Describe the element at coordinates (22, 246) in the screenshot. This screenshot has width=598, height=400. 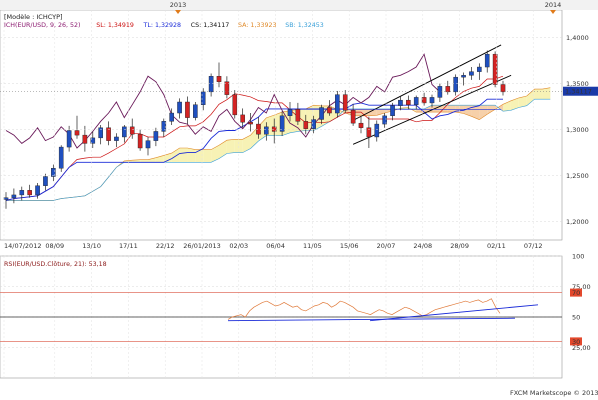
I see `x-tick-label: 14/07/2012` at that location.